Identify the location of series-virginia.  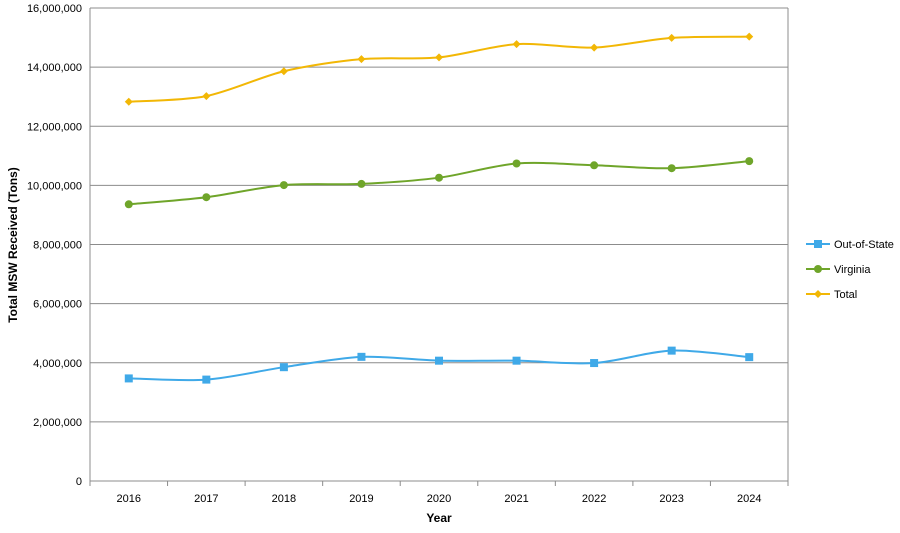
(439, 183).